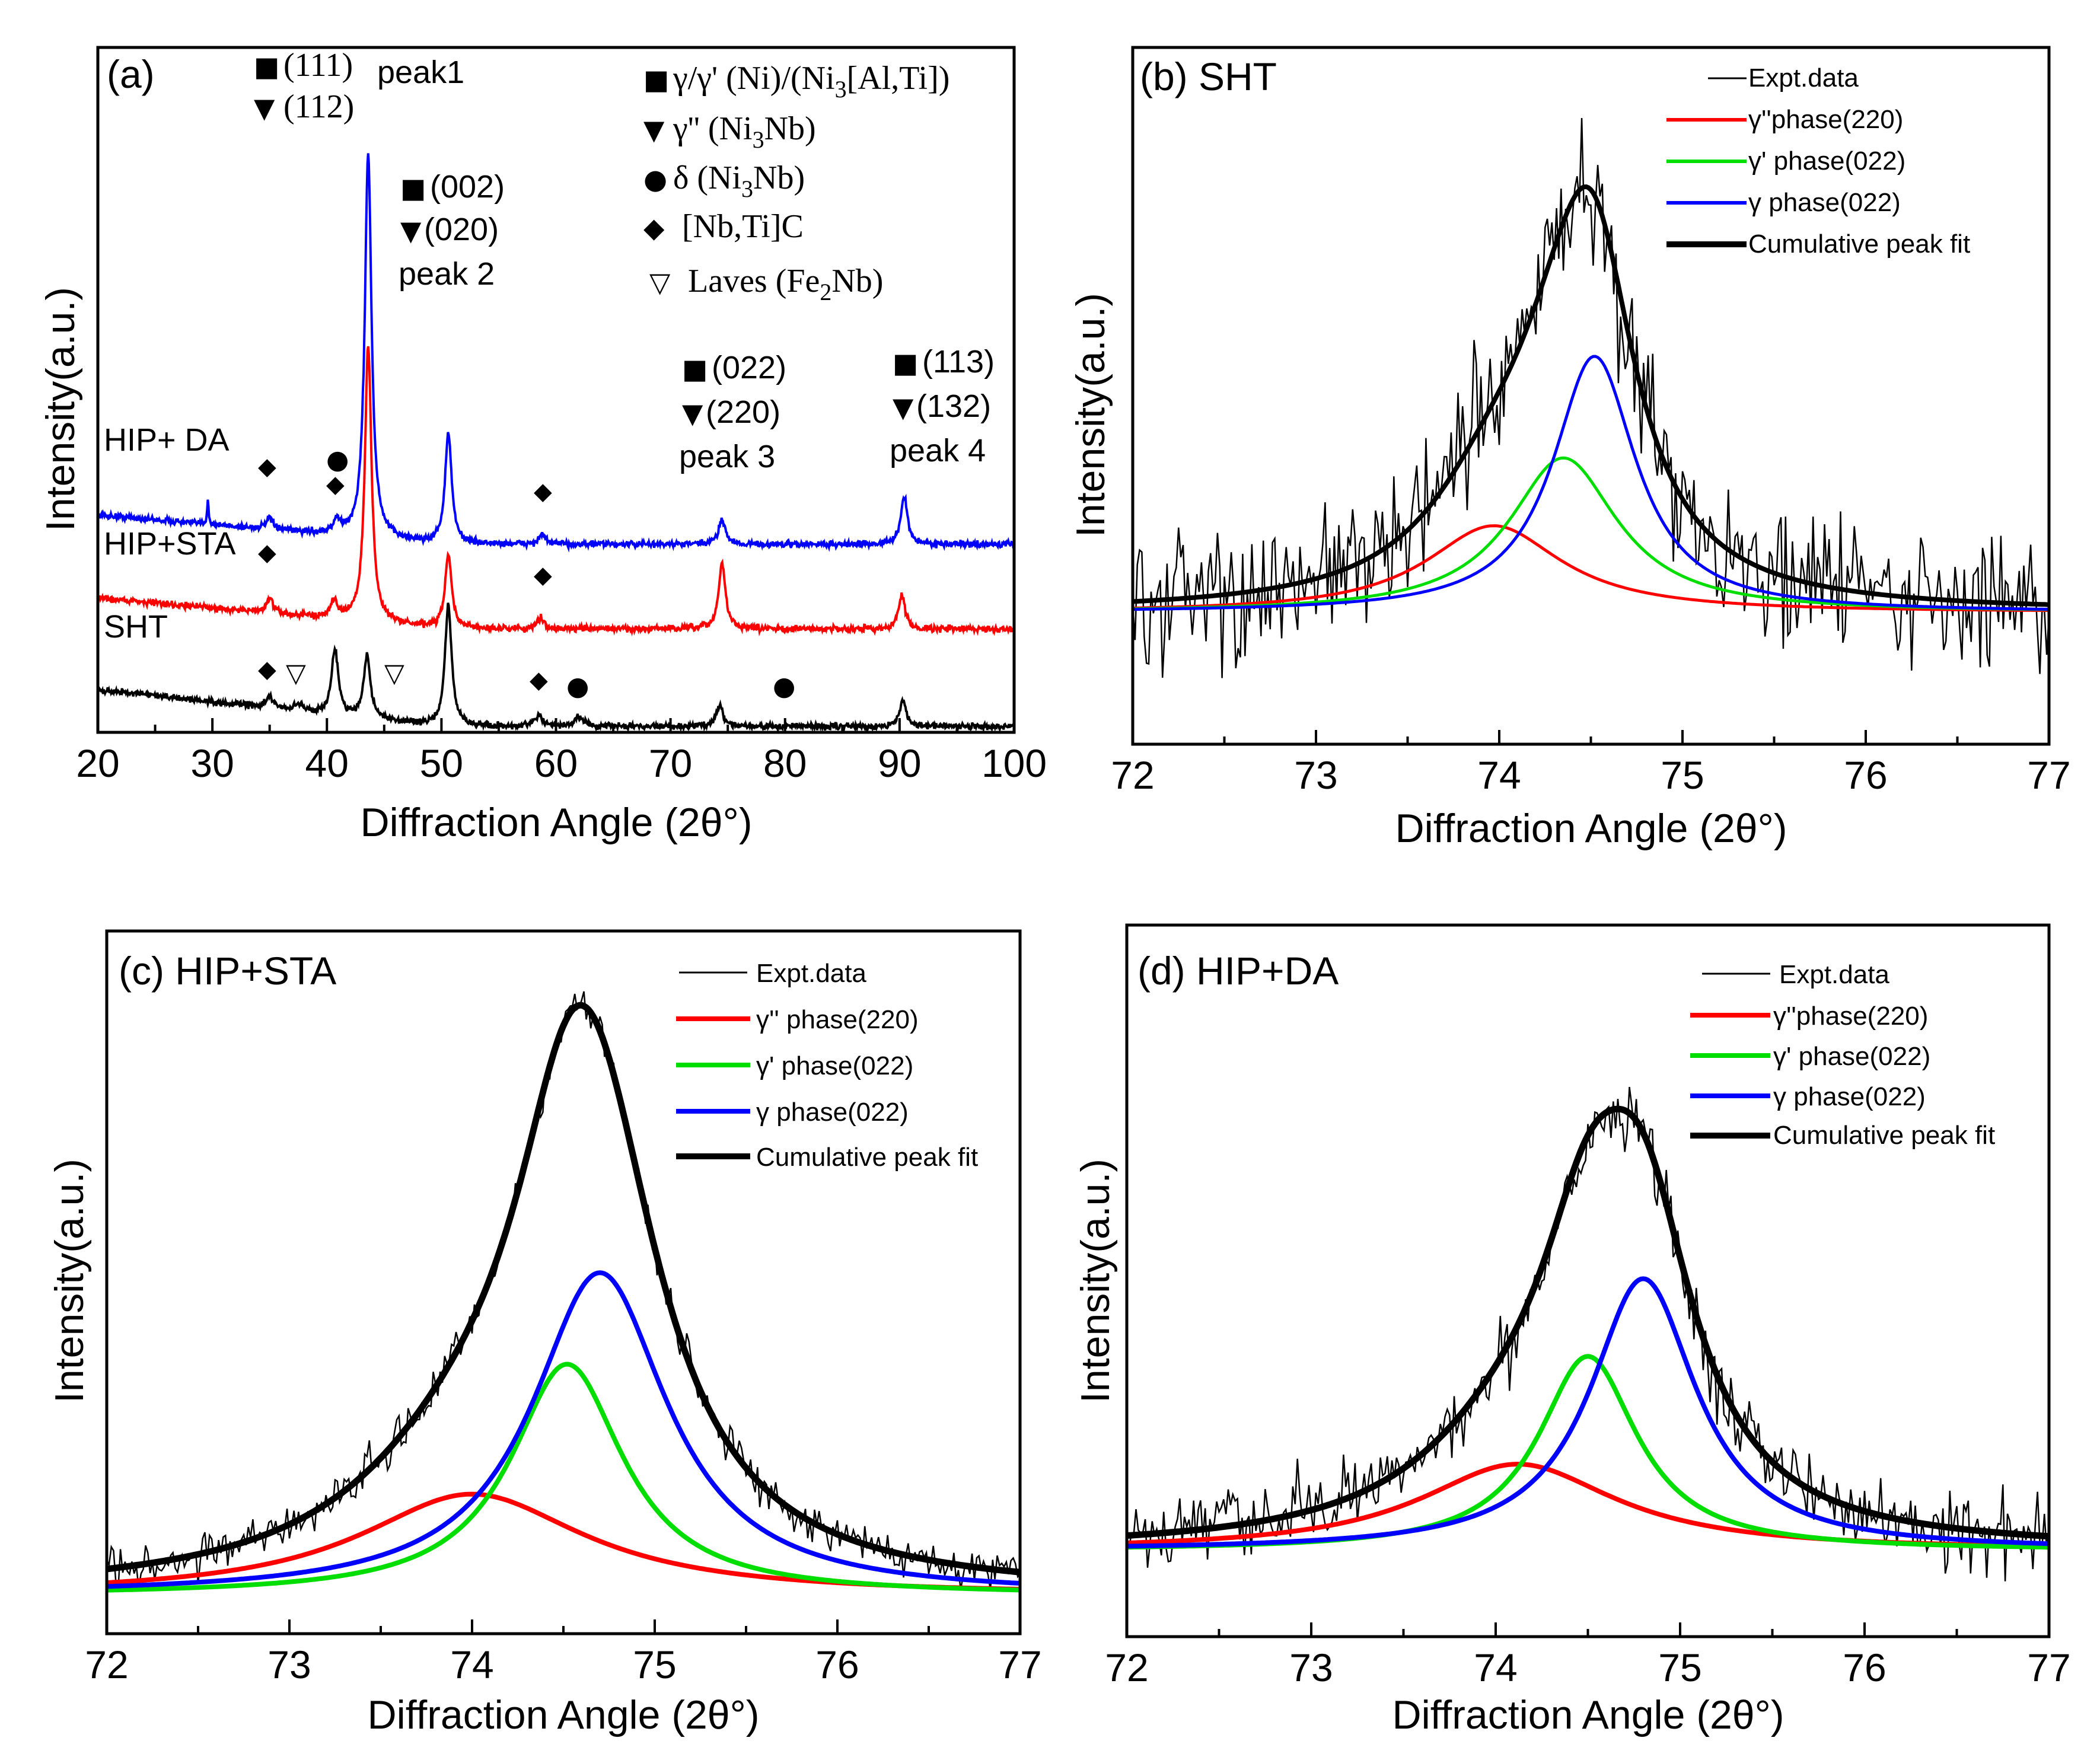 This screenshot has height=1760, width=2100. I want to click on x-tick-label: 20, so click(98, 763).